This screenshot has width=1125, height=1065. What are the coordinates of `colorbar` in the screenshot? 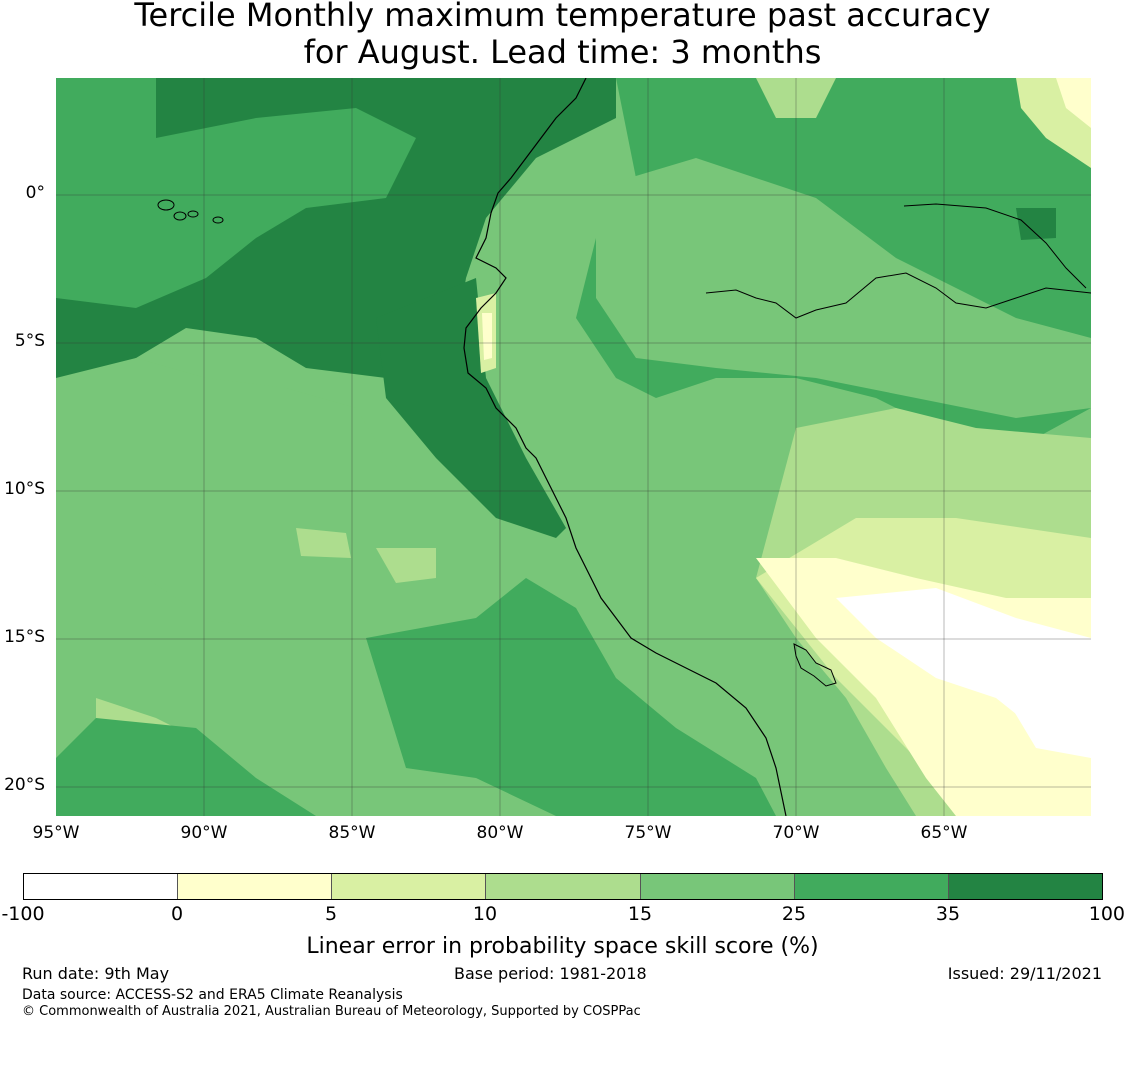 It's located at (563, 886).